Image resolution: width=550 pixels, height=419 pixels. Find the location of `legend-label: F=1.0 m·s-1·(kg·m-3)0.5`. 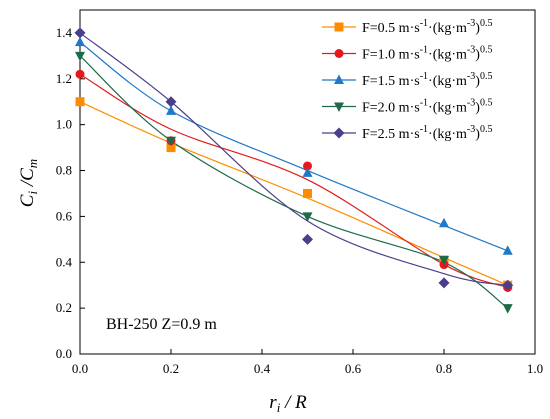

legend-label: F=1.0 m·s-1·(kg·m-3)0.5 is located at coordinates (427, 54).